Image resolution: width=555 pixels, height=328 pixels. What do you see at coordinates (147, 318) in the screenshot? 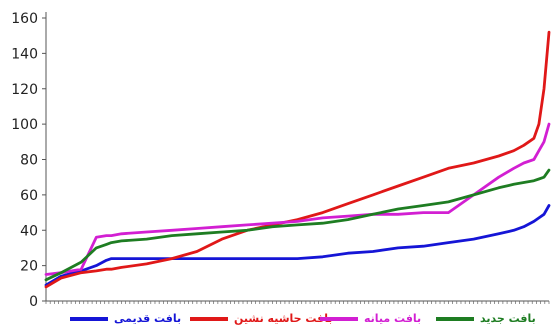
I see `legend-label: بافت قدیمی` at bounding box center [147, 318].